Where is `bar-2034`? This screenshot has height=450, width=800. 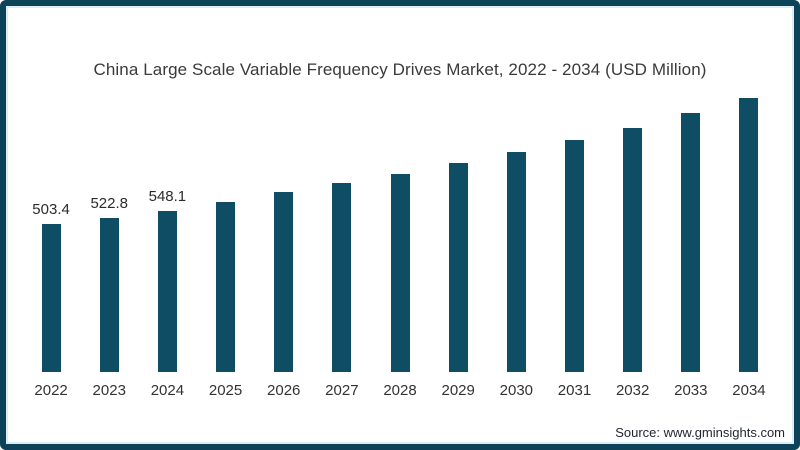 bar-2034 is located at coordinates (749, 235).